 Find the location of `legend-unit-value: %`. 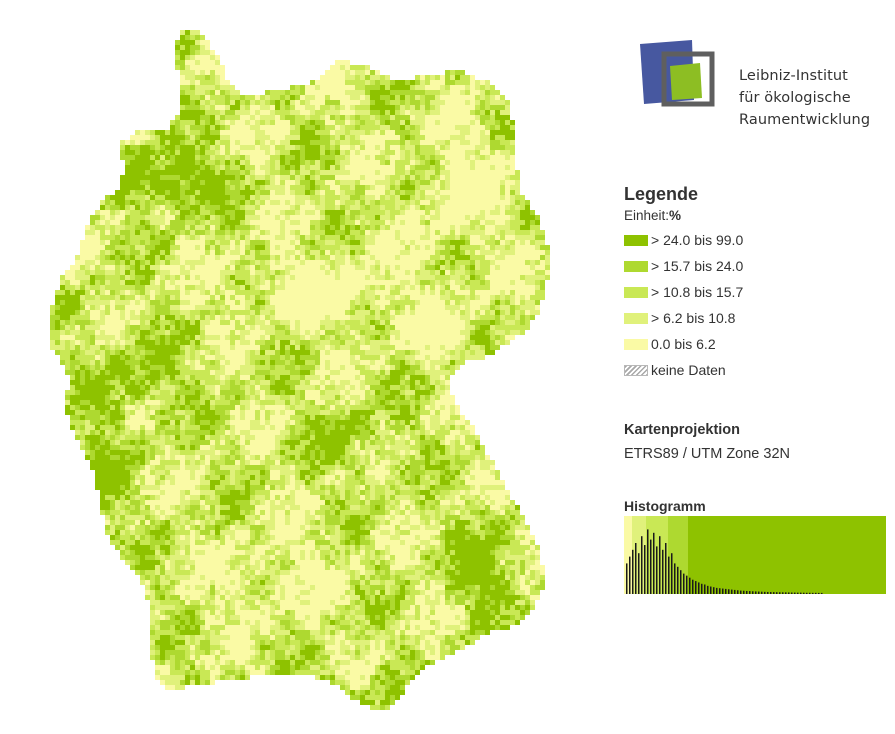

legend-unit-value: % is located at coordinates (675, 215).